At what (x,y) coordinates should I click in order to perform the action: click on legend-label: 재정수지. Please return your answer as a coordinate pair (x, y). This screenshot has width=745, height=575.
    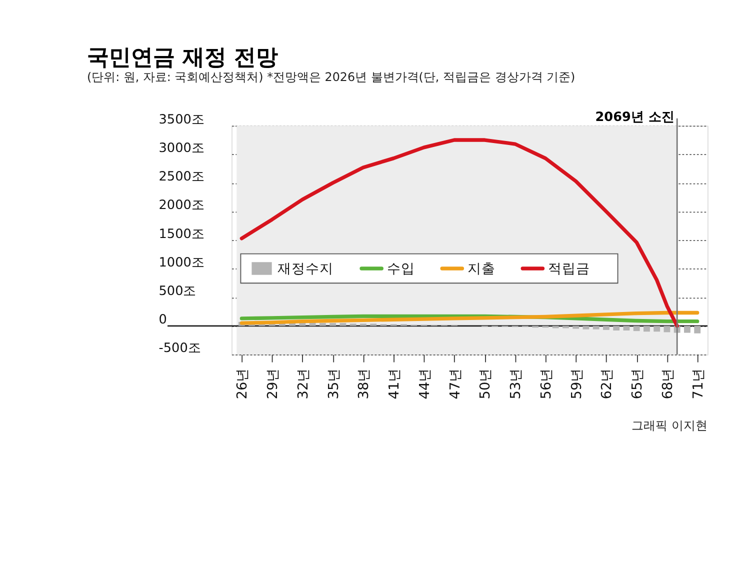
    Looking at the image, I should click on (305, 269).